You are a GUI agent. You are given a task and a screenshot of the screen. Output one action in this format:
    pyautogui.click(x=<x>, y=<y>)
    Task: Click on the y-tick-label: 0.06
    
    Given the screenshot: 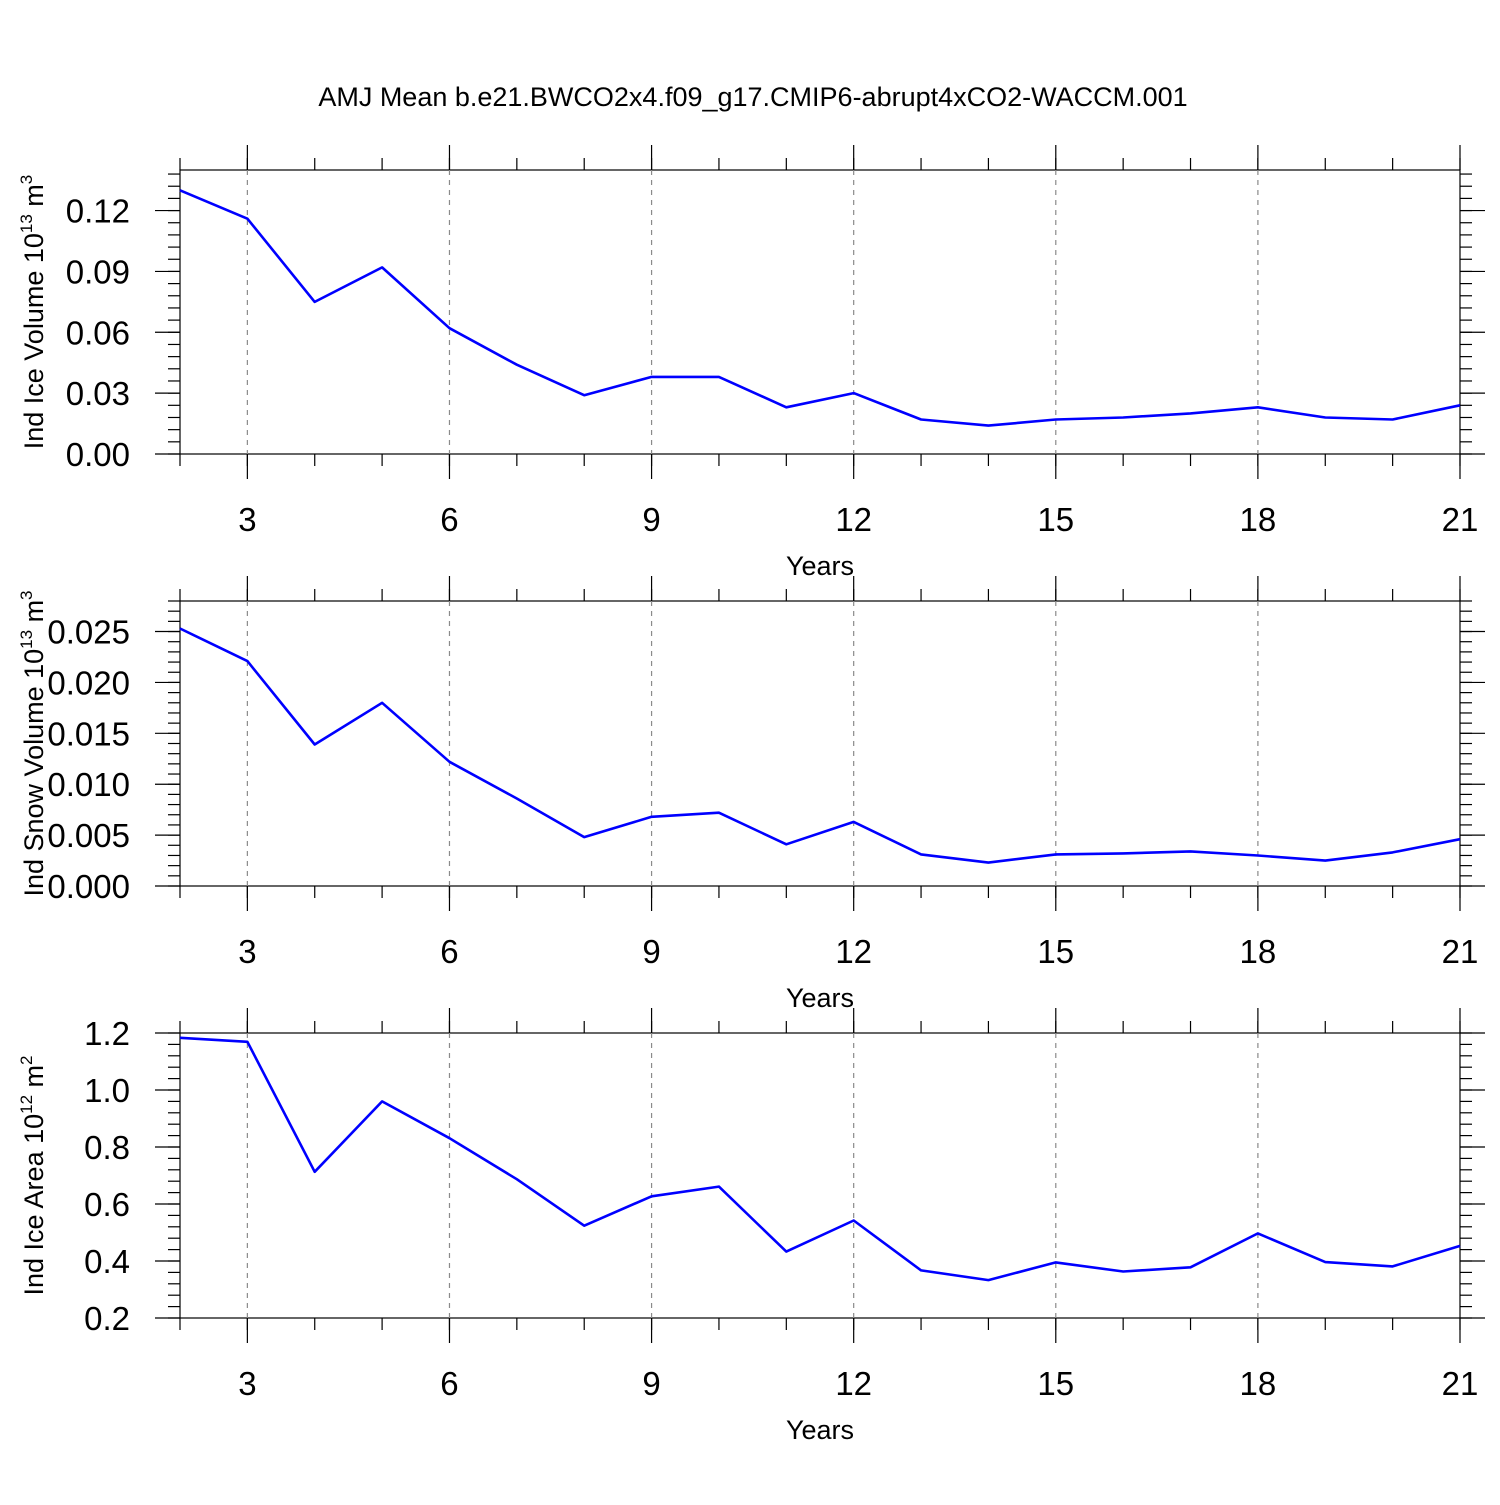 What is the action you would take?
    pyautogui.click(x=98, y=332)
    